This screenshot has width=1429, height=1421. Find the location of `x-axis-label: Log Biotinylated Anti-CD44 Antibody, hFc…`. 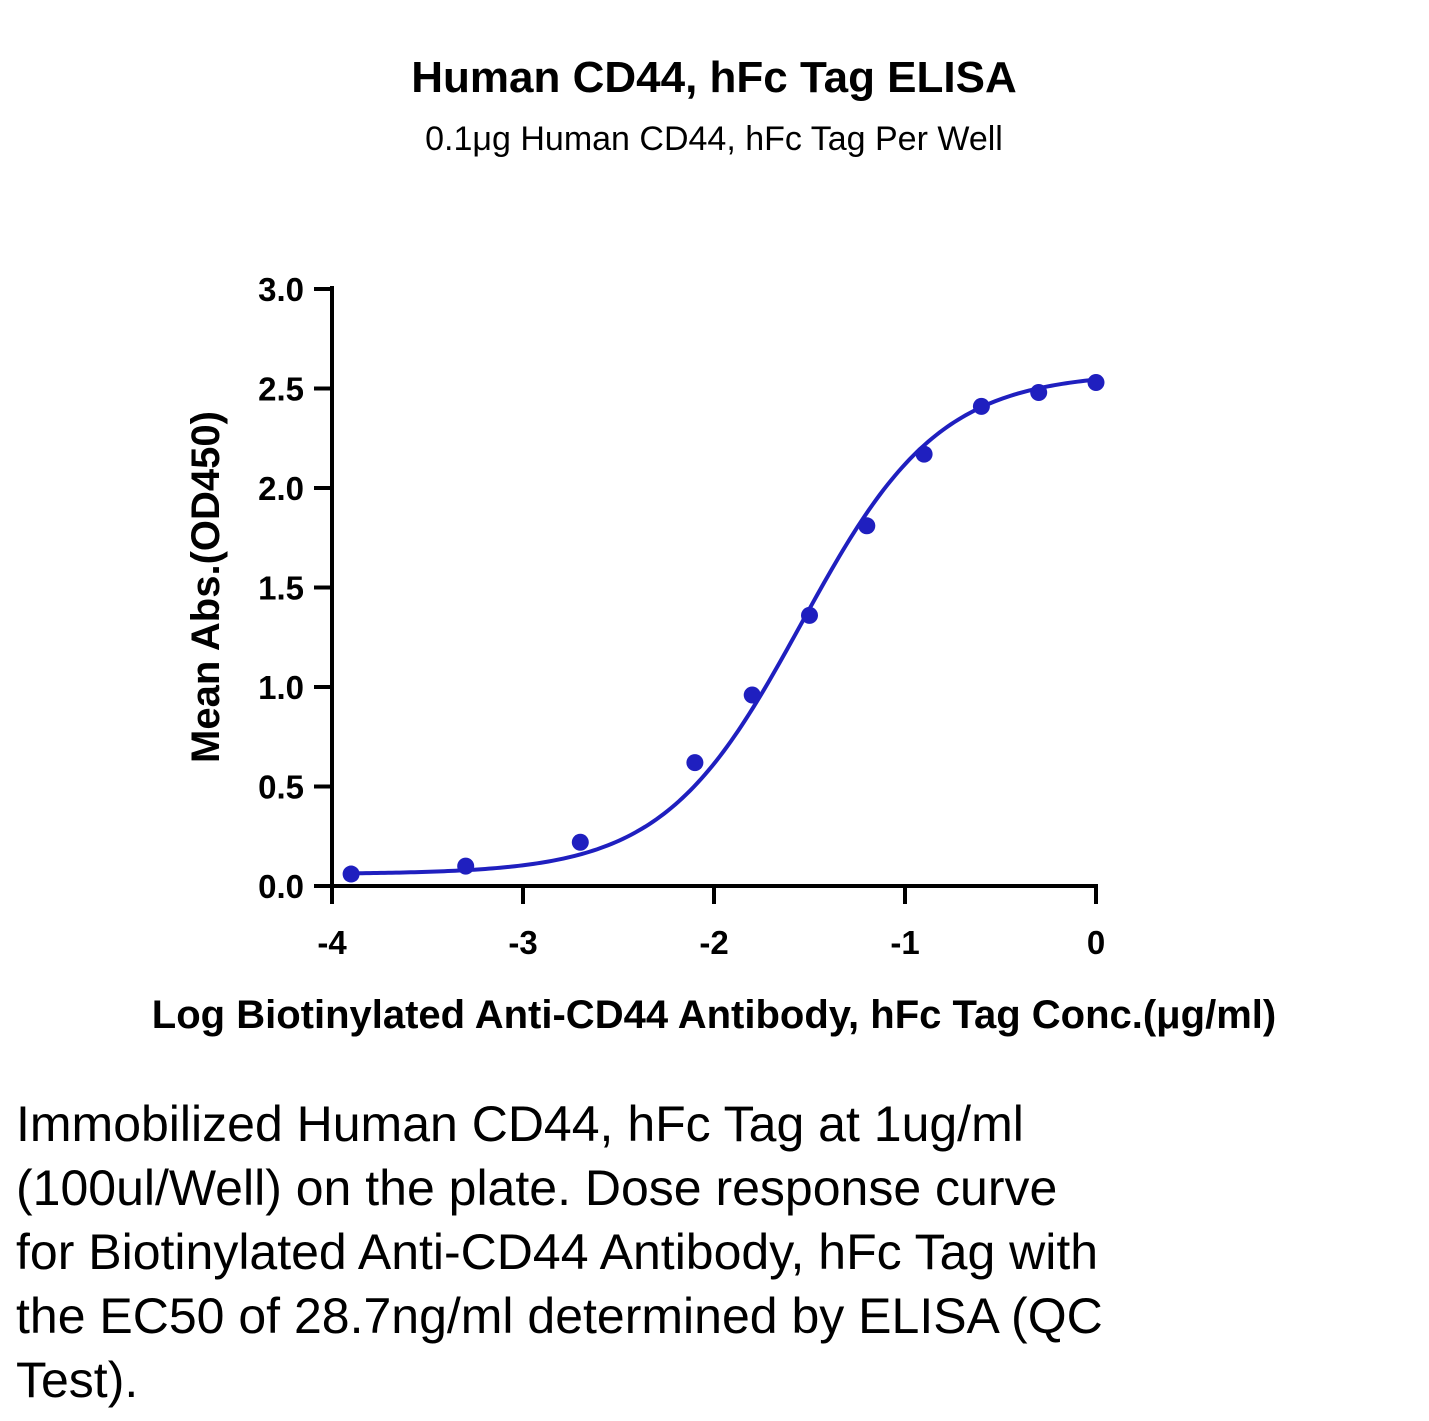

x-axis-label: Log Biotinylated Anti-CD44 Antibody, hFc… is located at coordinates (714, 1015).